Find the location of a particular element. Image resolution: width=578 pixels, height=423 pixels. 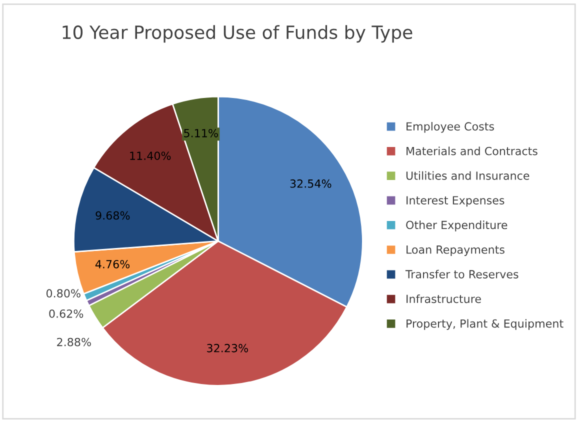

legend-label: Infrastructure is located at coordinates (443, 299).